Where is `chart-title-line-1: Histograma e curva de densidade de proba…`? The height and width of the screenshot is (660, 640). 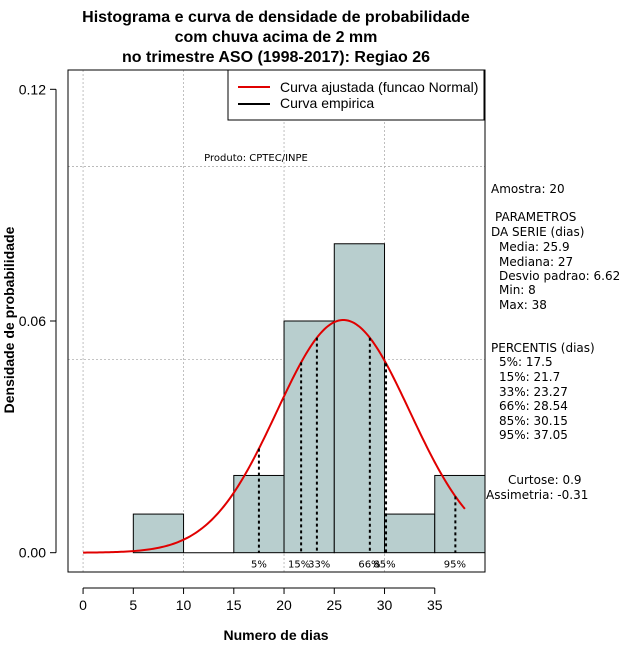
chart-title-line-1: Histograma e curva de densidade de proba… is located at coordinates (276, 17).